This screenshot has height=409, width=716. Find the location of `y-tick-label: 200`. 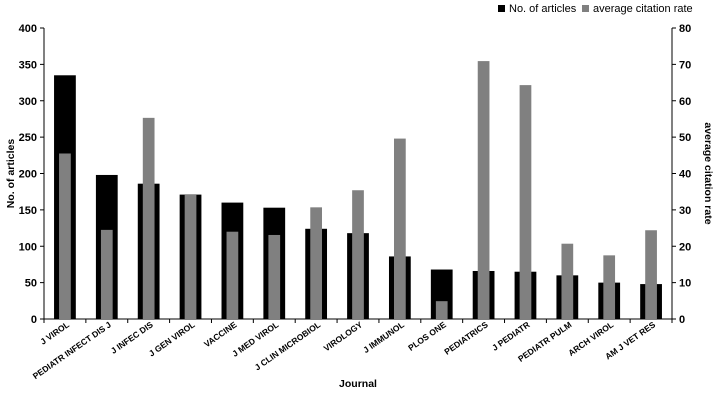

y-tick-label: 200 is located at coordinates (28, 175).